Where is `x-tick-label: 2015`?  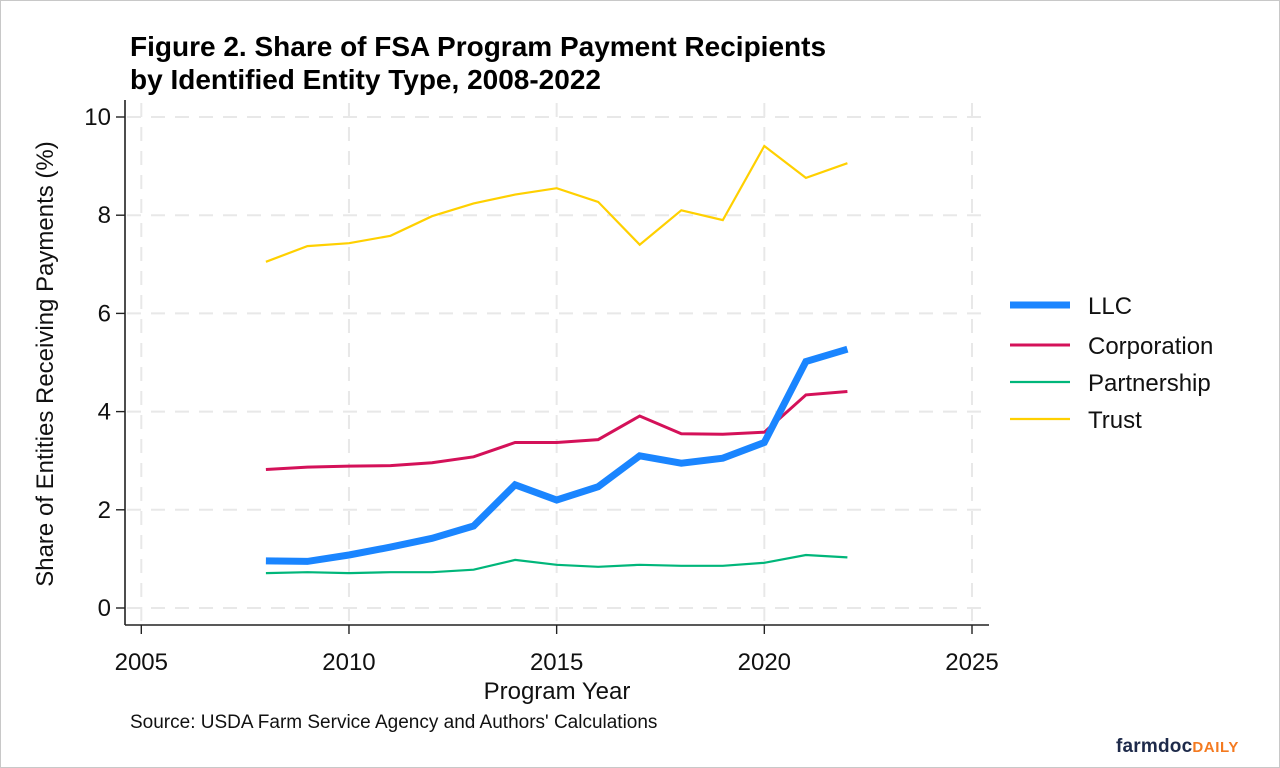
x-tick-label: 2015 is located at coordinates (556, 662).